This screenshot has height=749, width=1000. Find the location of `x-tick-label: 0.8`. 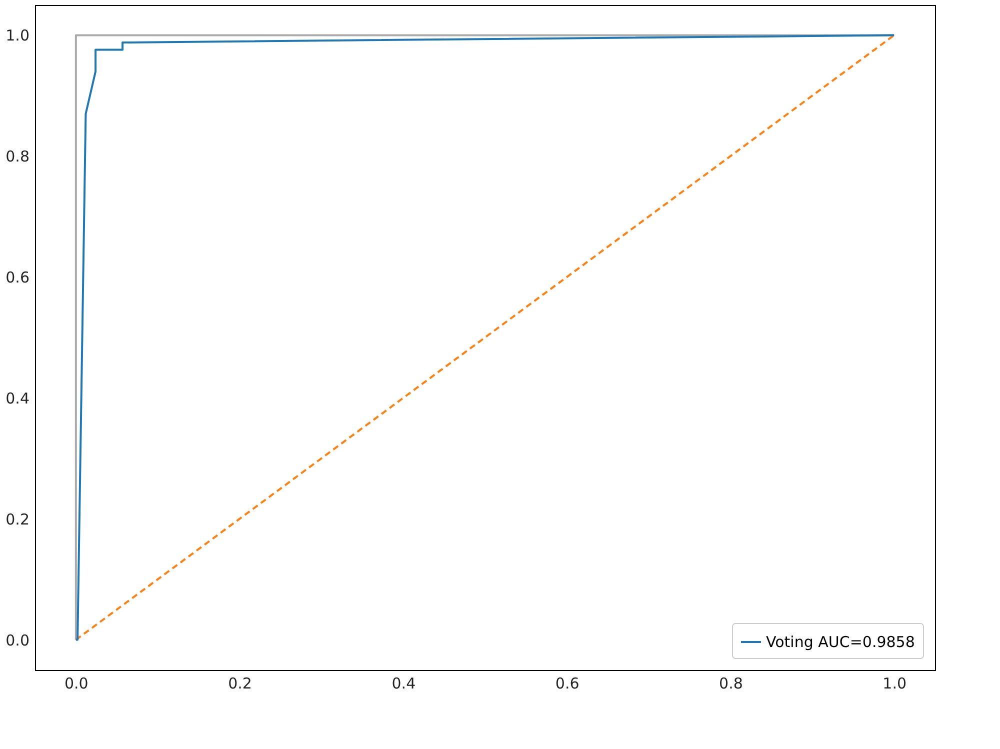

x-tick-label: 0.8 is located at coordinates (731, 683).